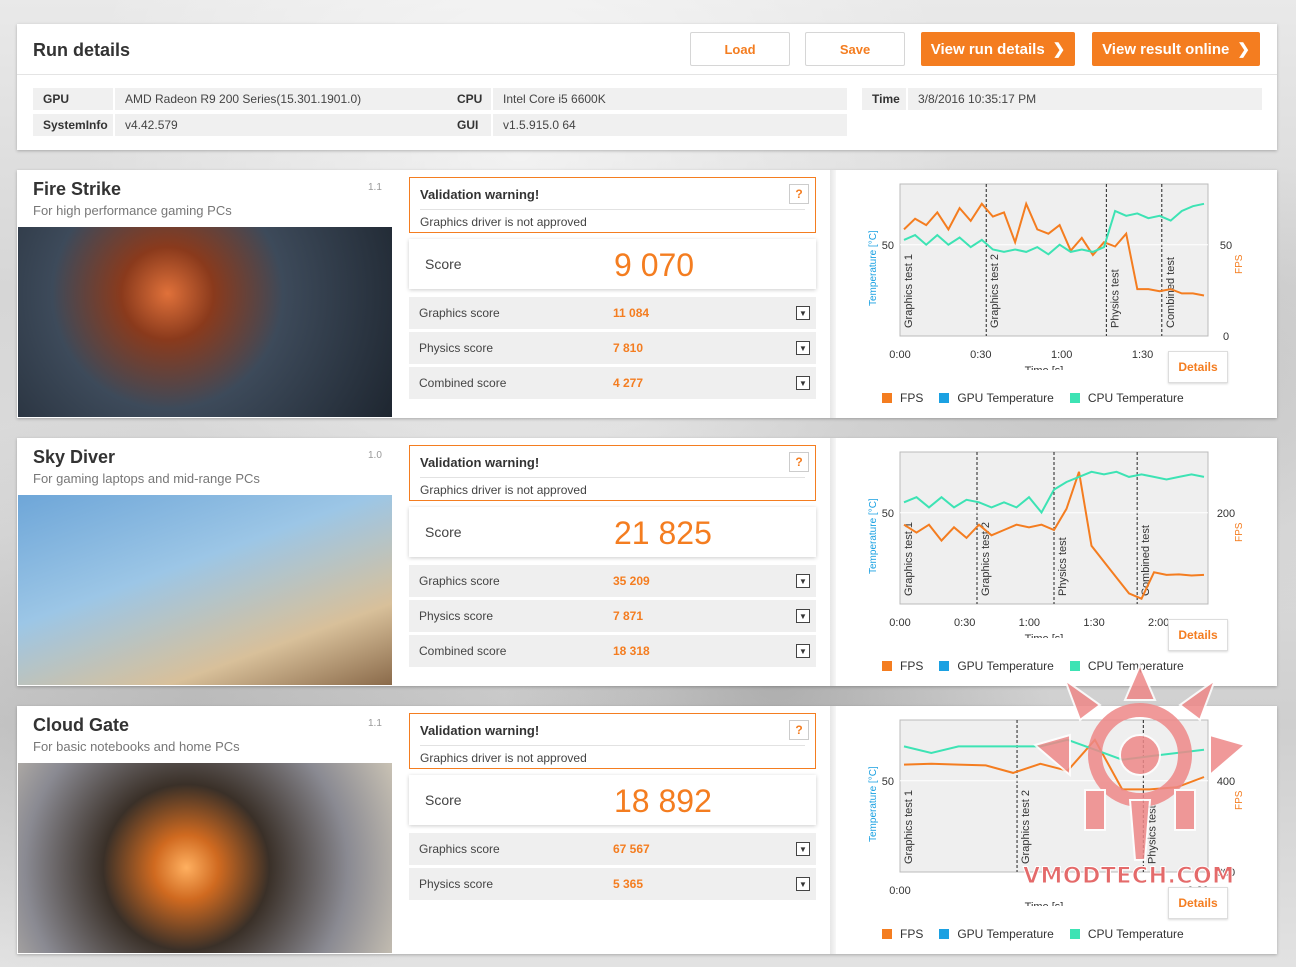 The width and height of the screenshot is (1296, 967). Describe the element at coordinates (612, 383) in the screenshot. I see `subscore-row: Combined score 4 277 ▼` at that location.